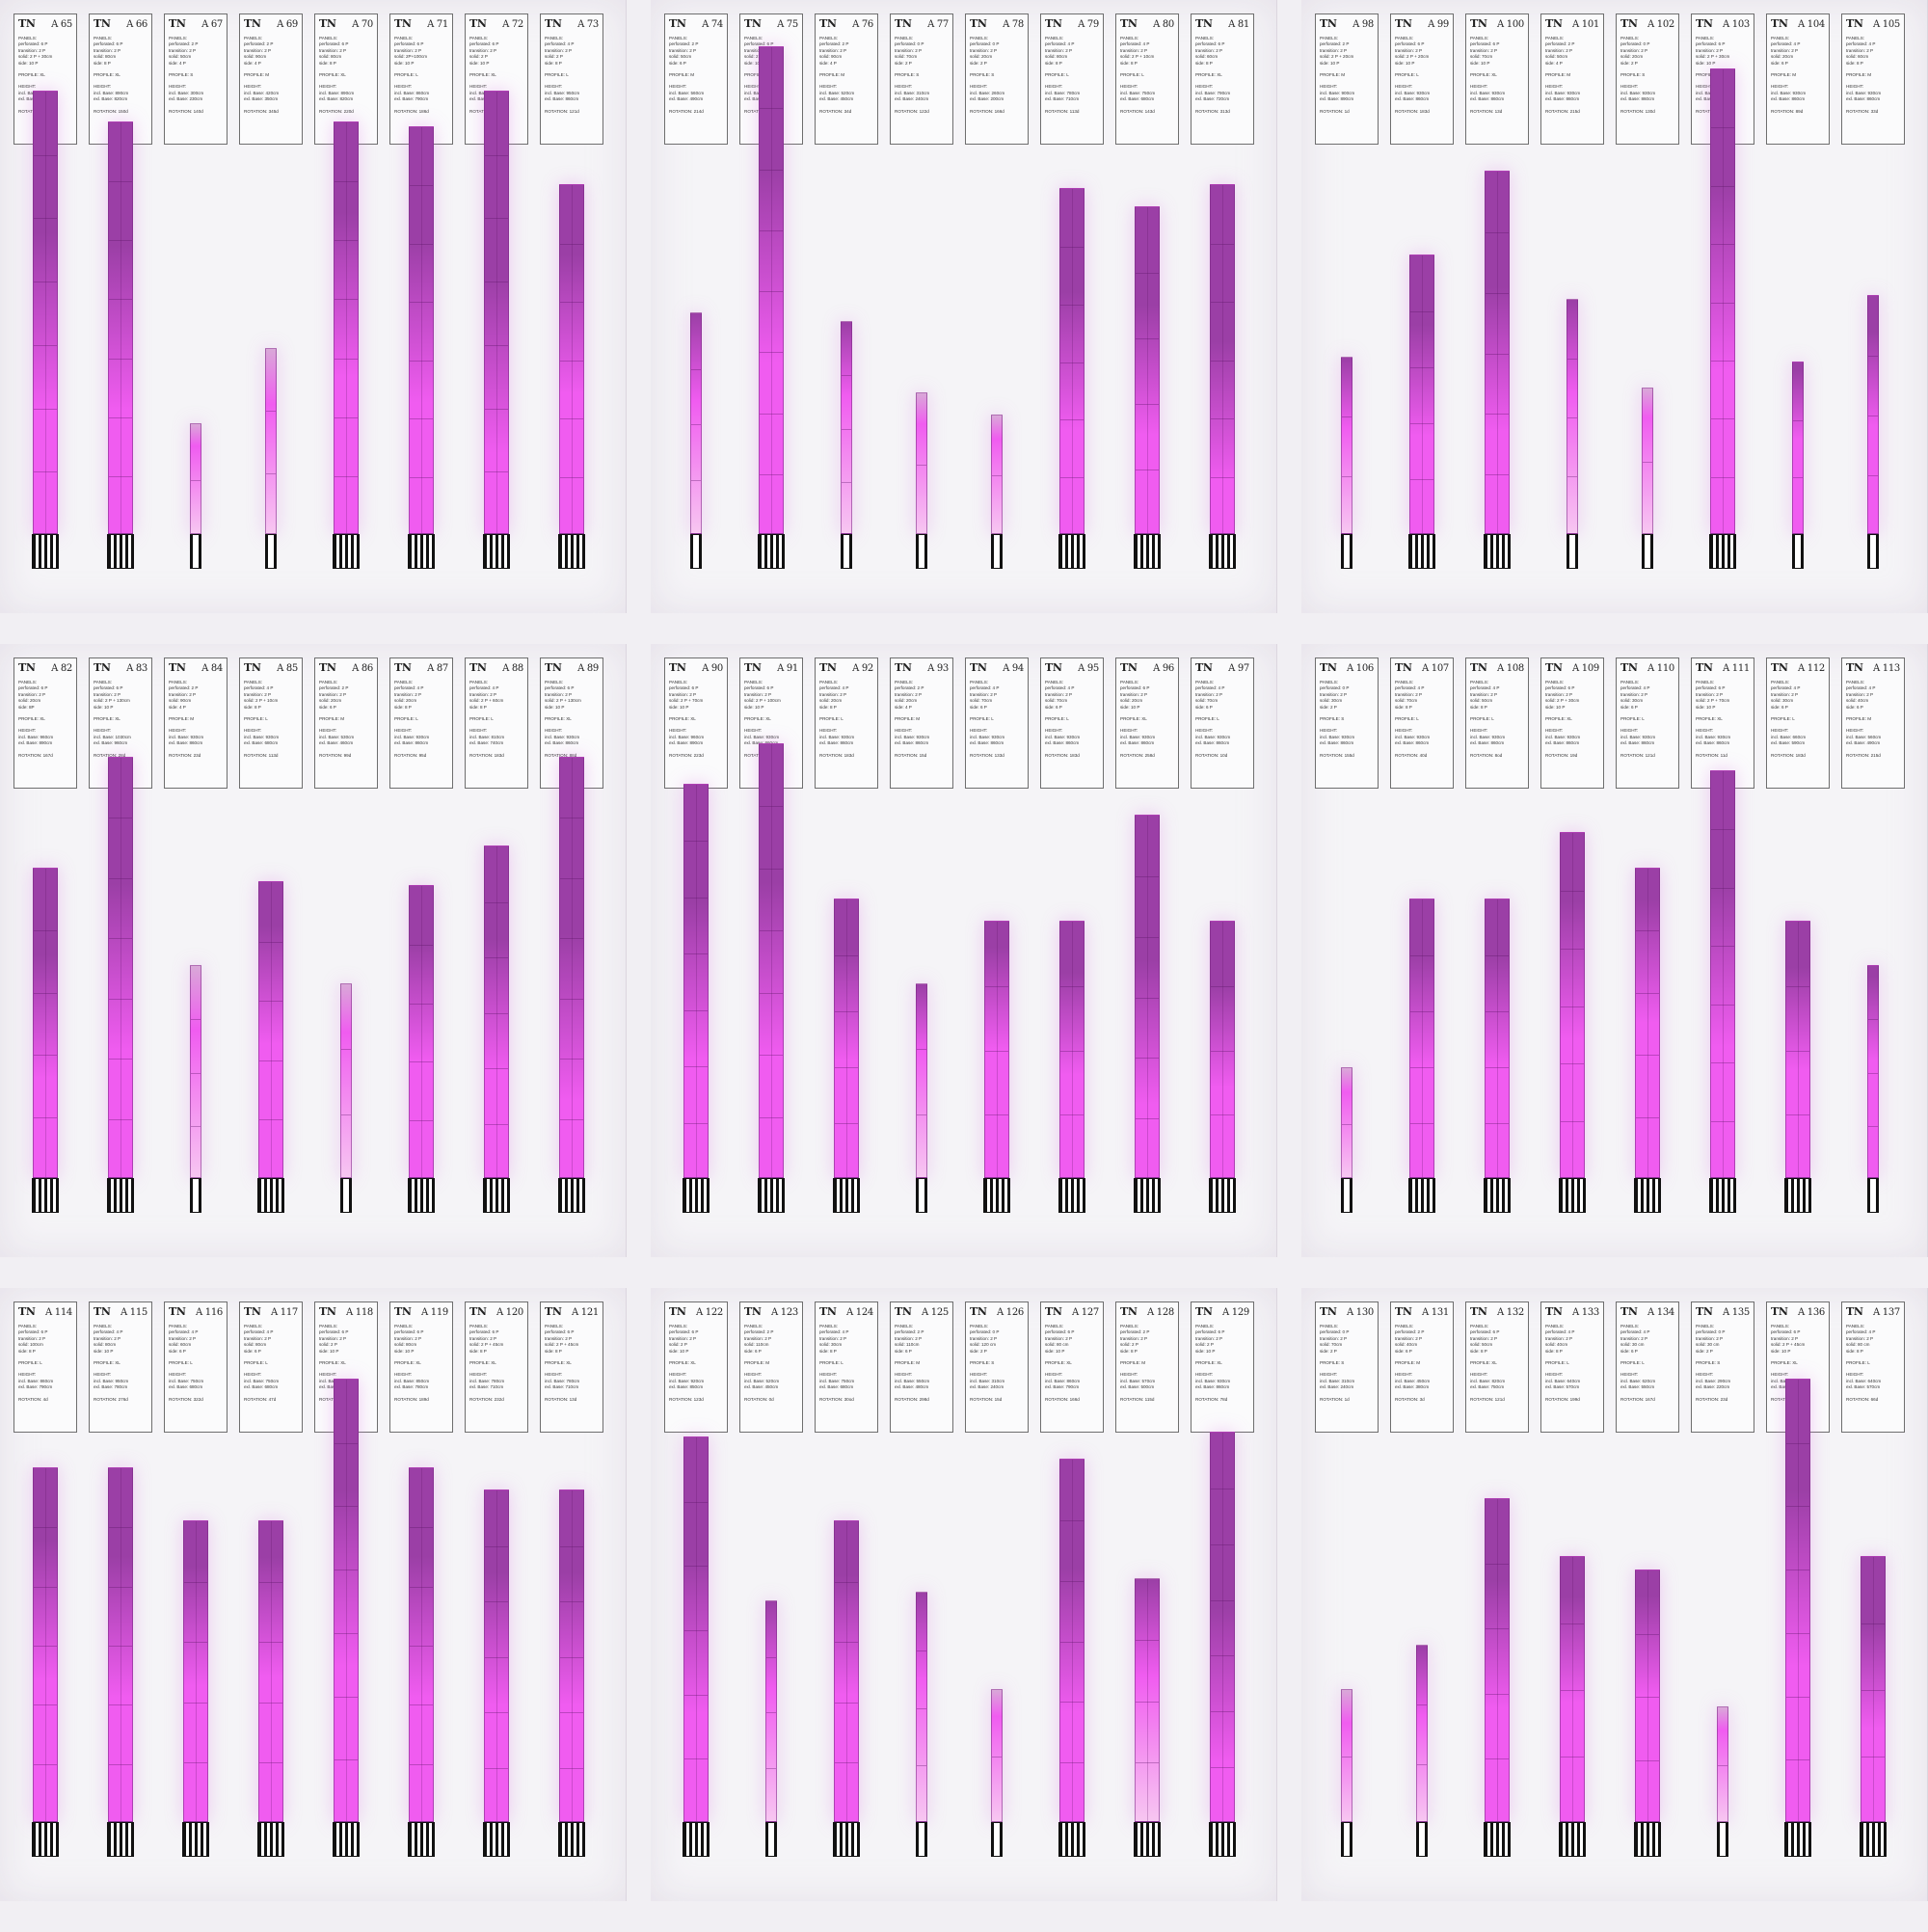 This screenshot has width=1928, height=1932. What do you see at coordinates (1782, 701) in the screenshot?
I see `solid-value: solid: 30cm` at bounding box center [1782, 701].